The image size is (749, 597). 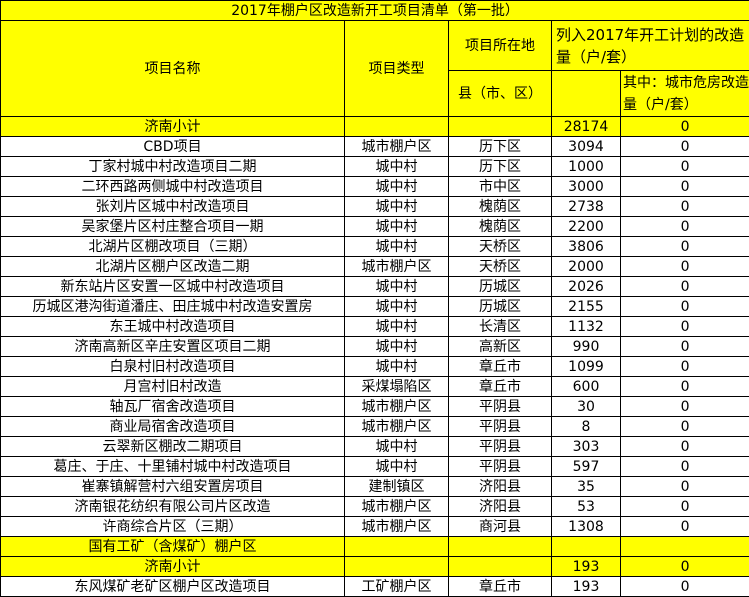 What do you see at coordinates (586, 93) in the screenshot?
I see `header-planned-blank` at bounding box center [586, 93].